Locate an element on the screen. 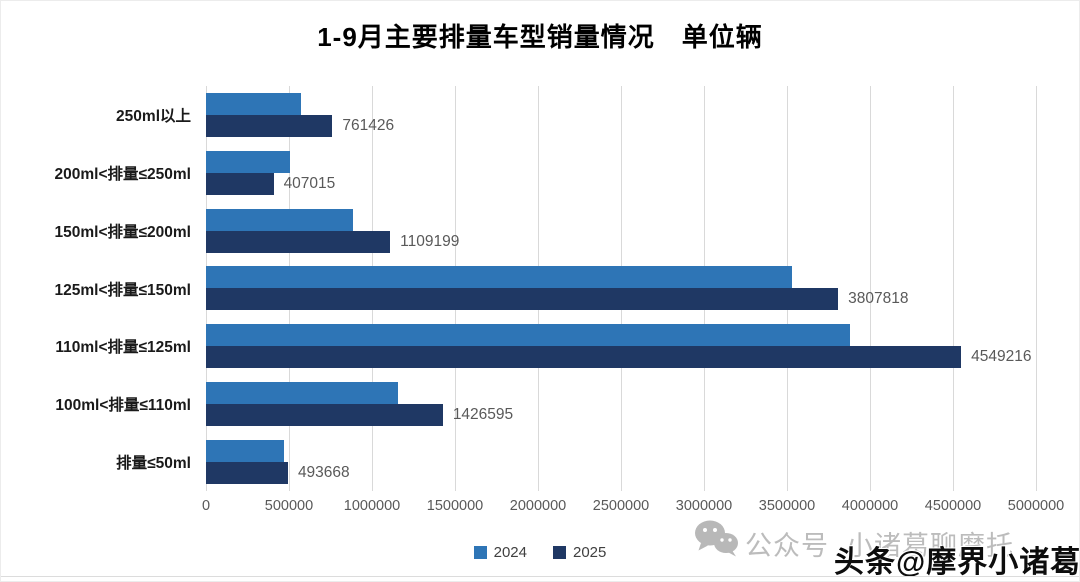 The image size is (1080, 582). x-tick-label: 0 is located at coordinates (206, 506).